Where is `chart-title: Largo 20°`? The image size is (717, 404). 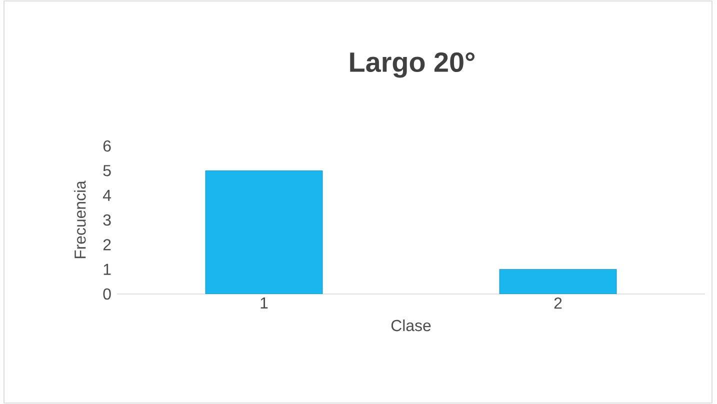
chart-title: Largo 20° is located at coordinates (412, 65).